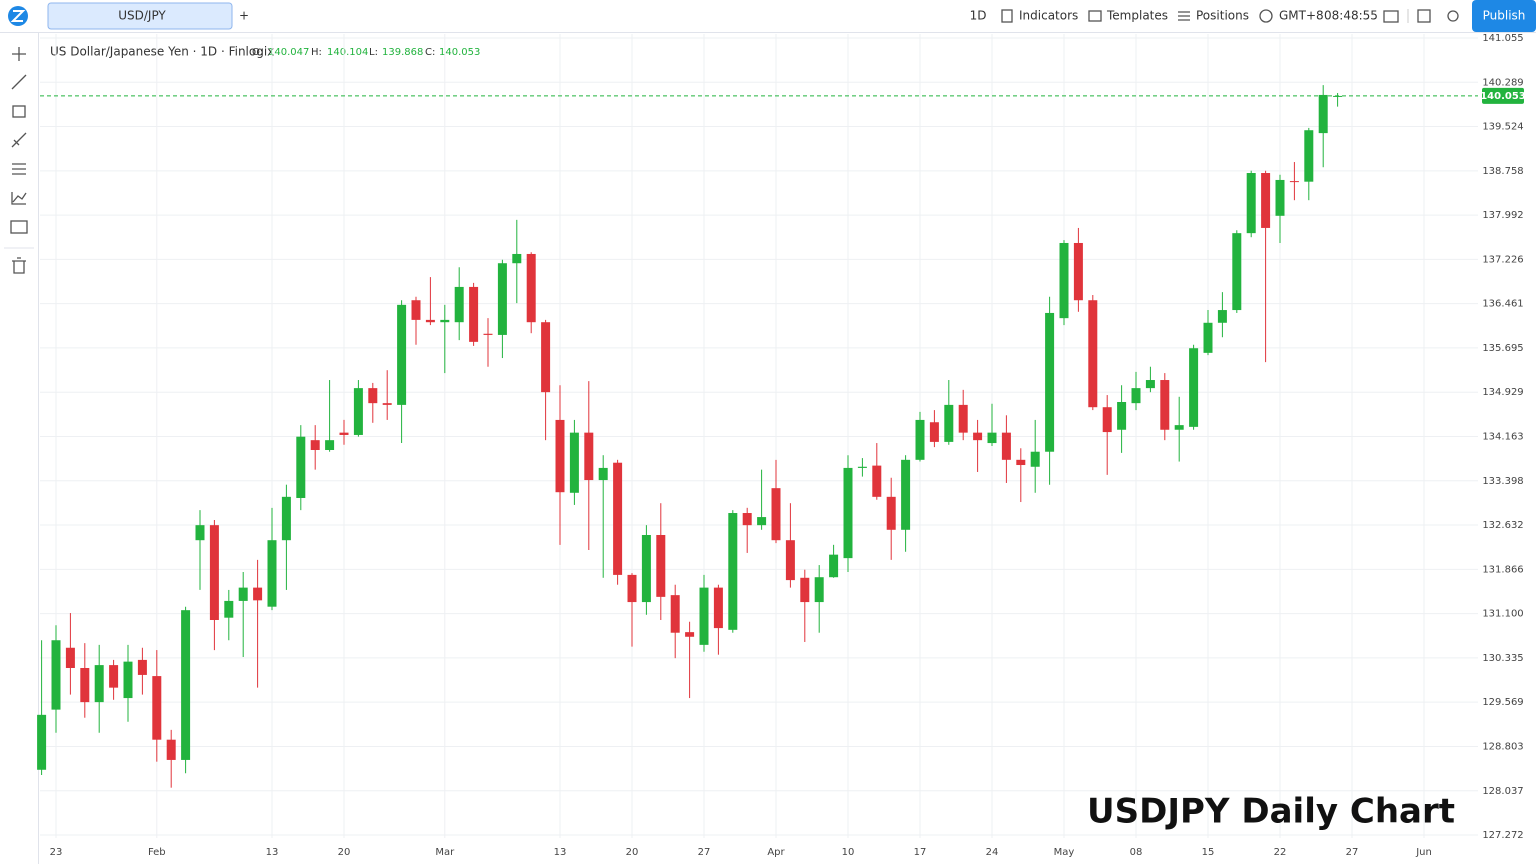  What do you see at coordinates (19, 265) in the screenshot?
I see `delete-tool` at bounding box center [19, 265].